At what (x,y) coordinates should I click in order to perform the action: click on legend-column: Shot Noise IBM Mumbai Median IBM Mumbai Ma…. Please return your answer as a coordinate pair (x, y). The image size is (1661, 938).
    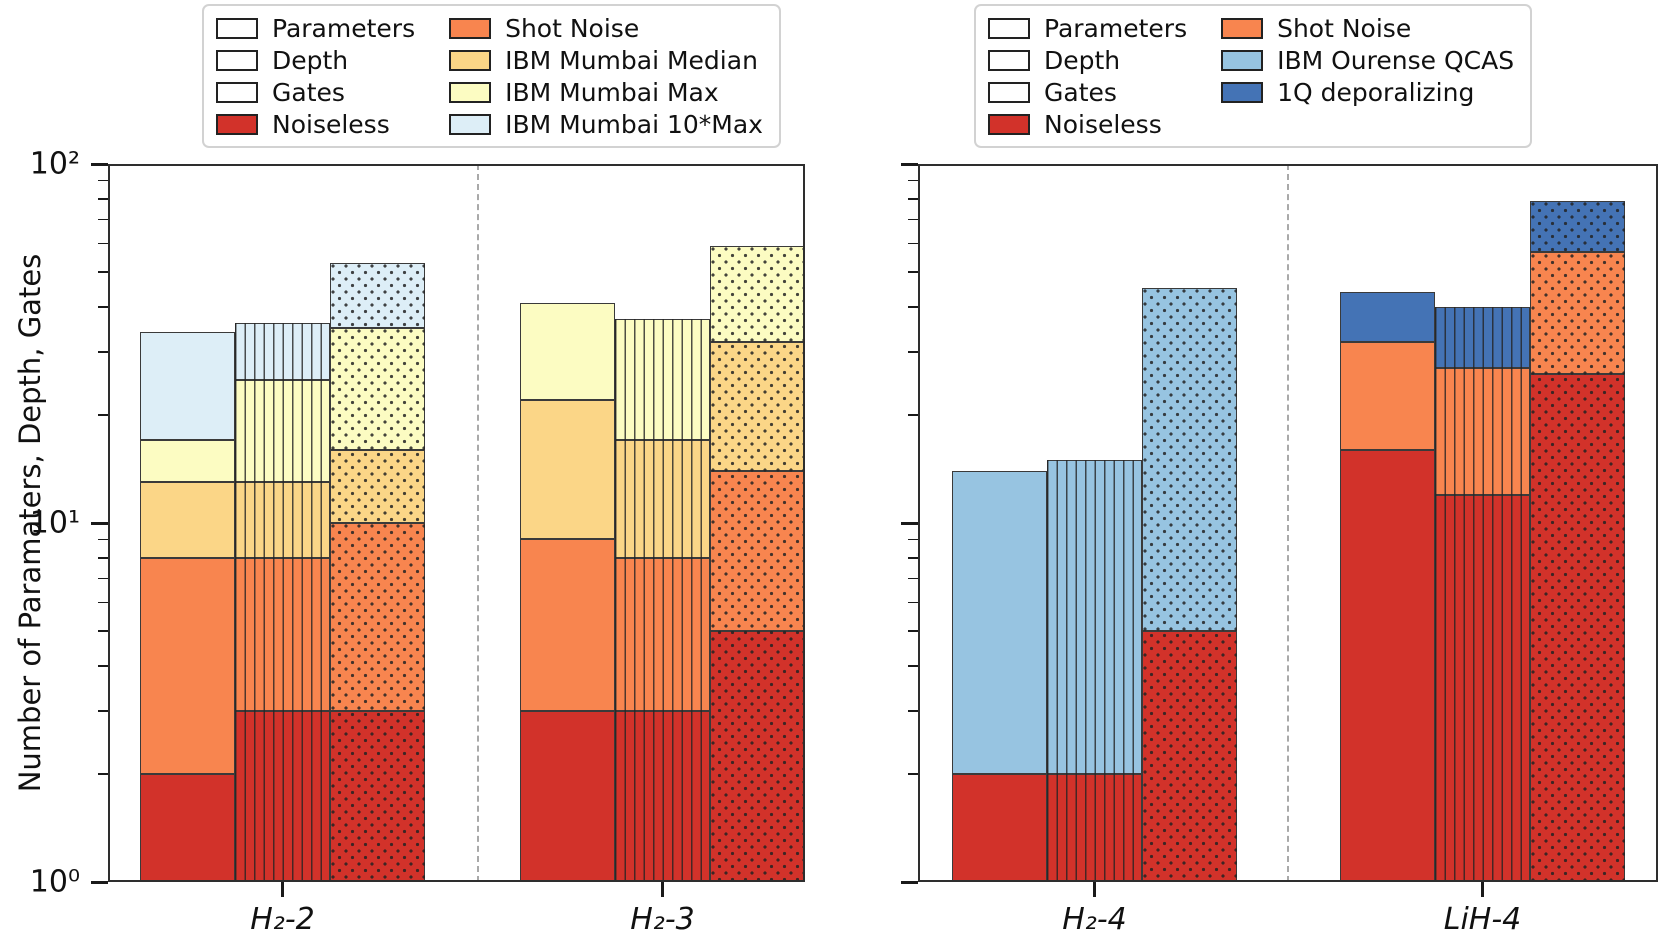
    Looking at the image, I should click on (606, 77).